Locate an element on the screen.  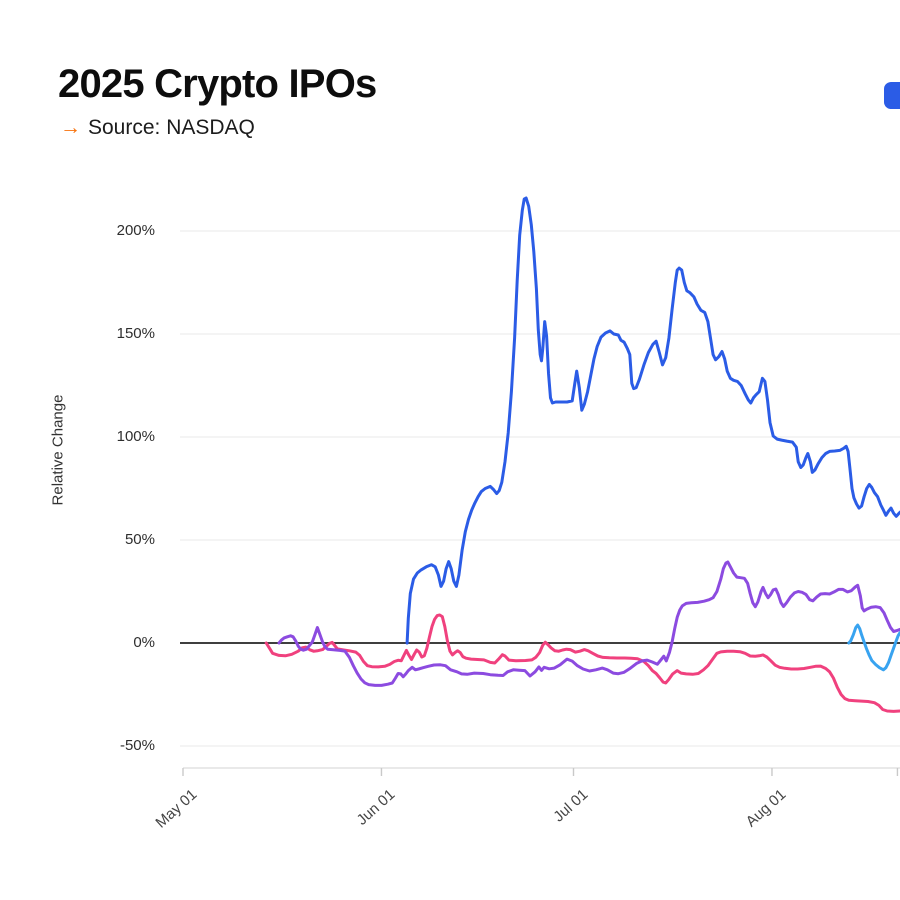
source-line: → Source: NASDAQ is located at coordinates (157, 128).